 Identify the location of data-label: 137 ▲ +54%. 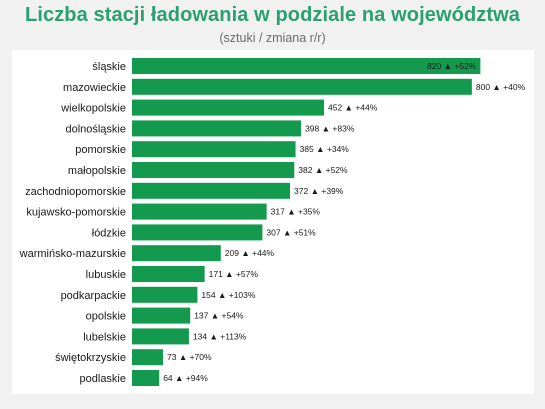
(219, 316).